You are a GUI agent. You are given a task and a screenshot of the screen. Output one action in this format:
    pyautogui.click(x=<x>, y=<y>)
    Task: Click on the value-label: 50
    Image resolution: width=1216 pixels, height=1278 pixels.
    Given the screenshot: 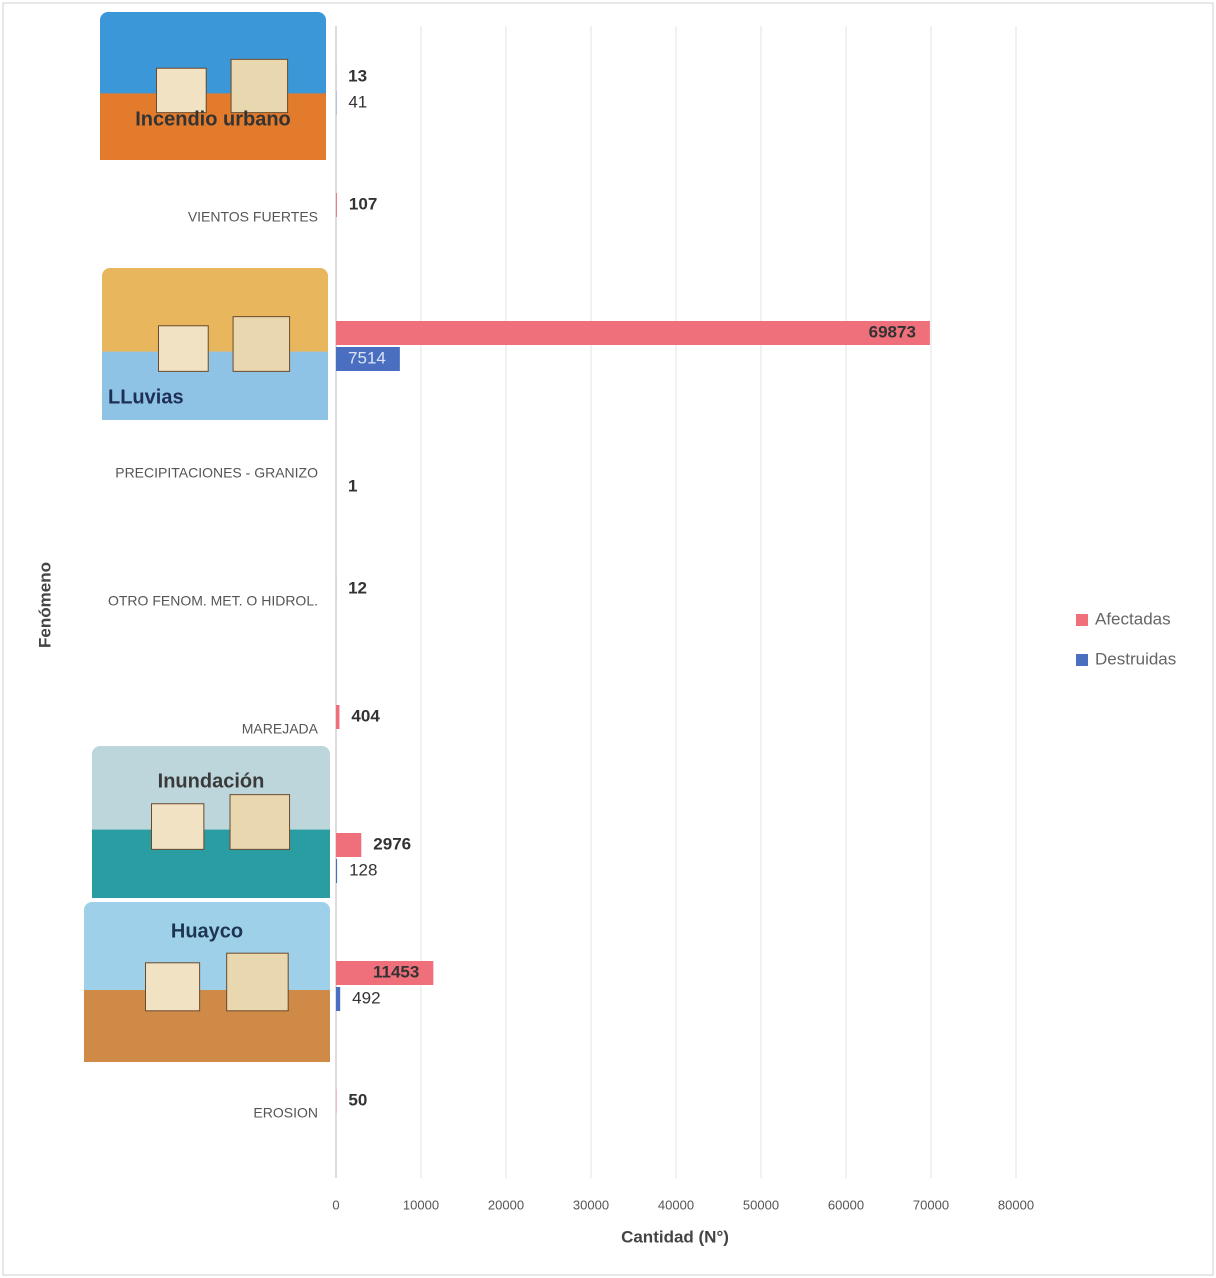 What is the action you would take?
    pyautogui.click(x=357, y=1099)
    